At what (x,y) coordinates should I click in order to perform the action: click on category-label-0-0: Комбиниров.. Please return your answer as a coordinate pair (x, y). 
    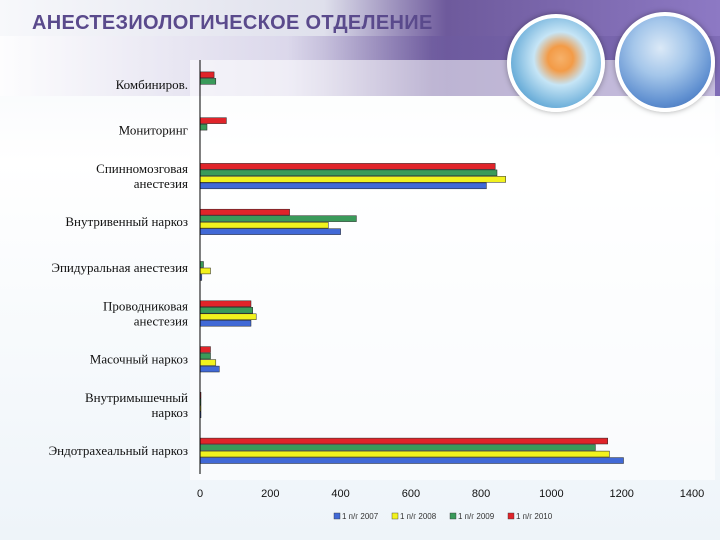
    Looking at the image, I should click on (152, 84).